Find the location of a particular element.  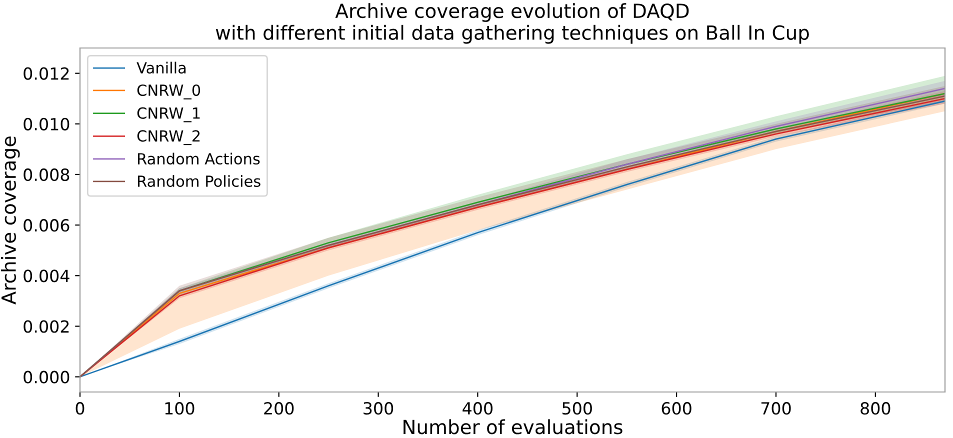

x-tick-label: 500 is located at coordinates (577, 408).